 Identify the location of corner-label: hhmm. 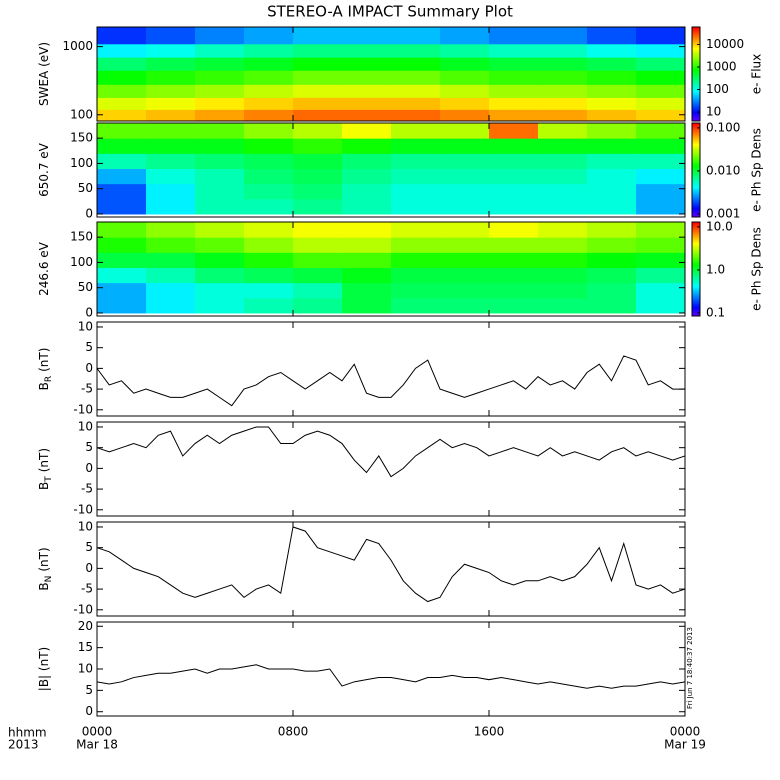
(27, 733).